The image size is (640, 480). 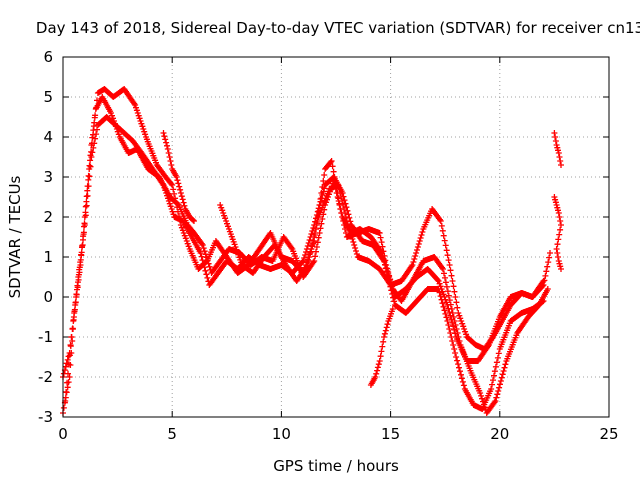 What do you see at coordinates (48, 137) in the screenshot?
I see `y-tick-label: 4` at bounding box center [48, 137].